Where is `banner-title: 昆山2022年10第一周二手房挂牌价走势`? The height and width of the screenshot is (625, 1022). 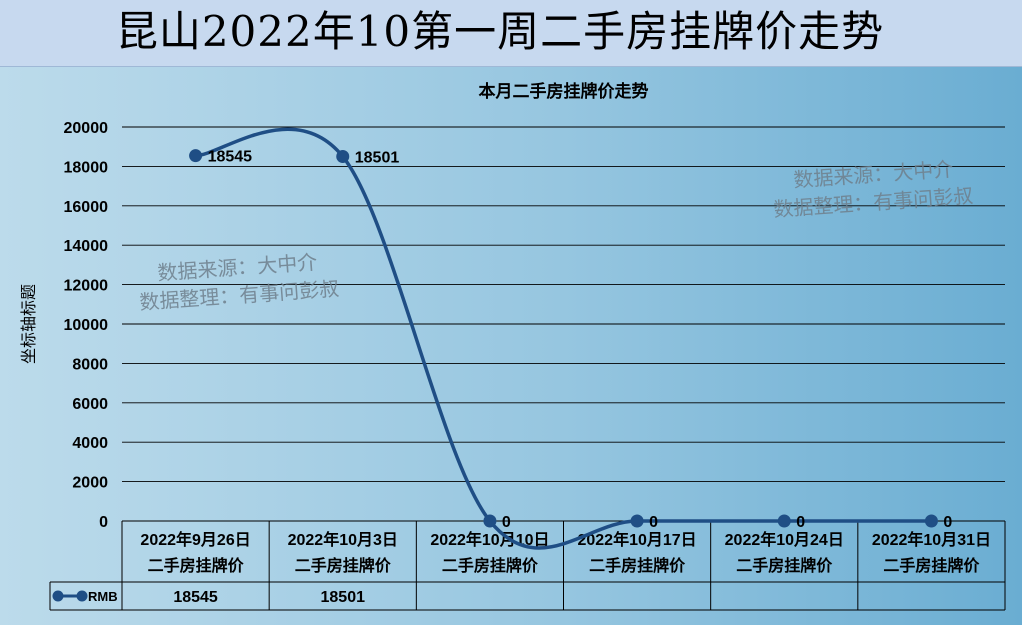
banner-title: 昆山2022年10第一周二手房挂牌价走势 is located at coordinates (500, 31).